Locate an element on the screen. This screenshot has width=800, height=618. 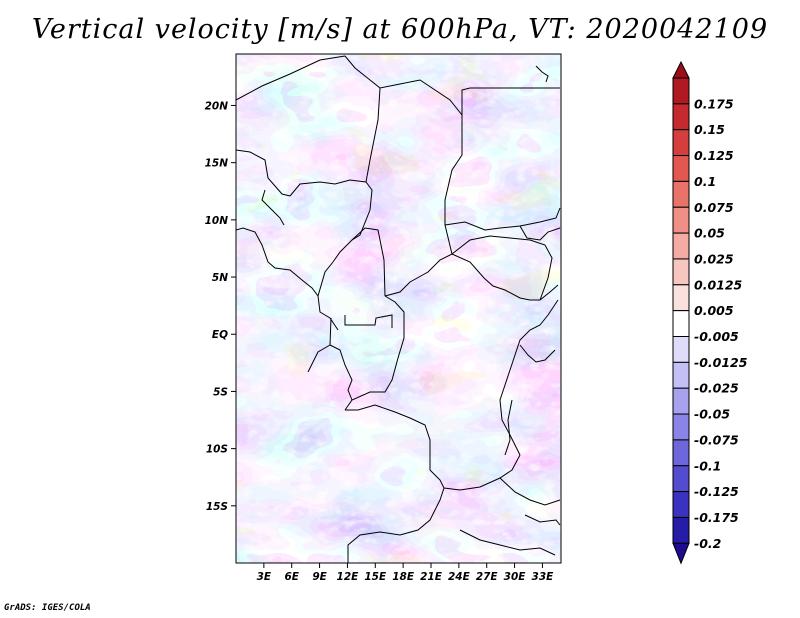
lon-tick-label: 21E is located at coordinates (431, 577).